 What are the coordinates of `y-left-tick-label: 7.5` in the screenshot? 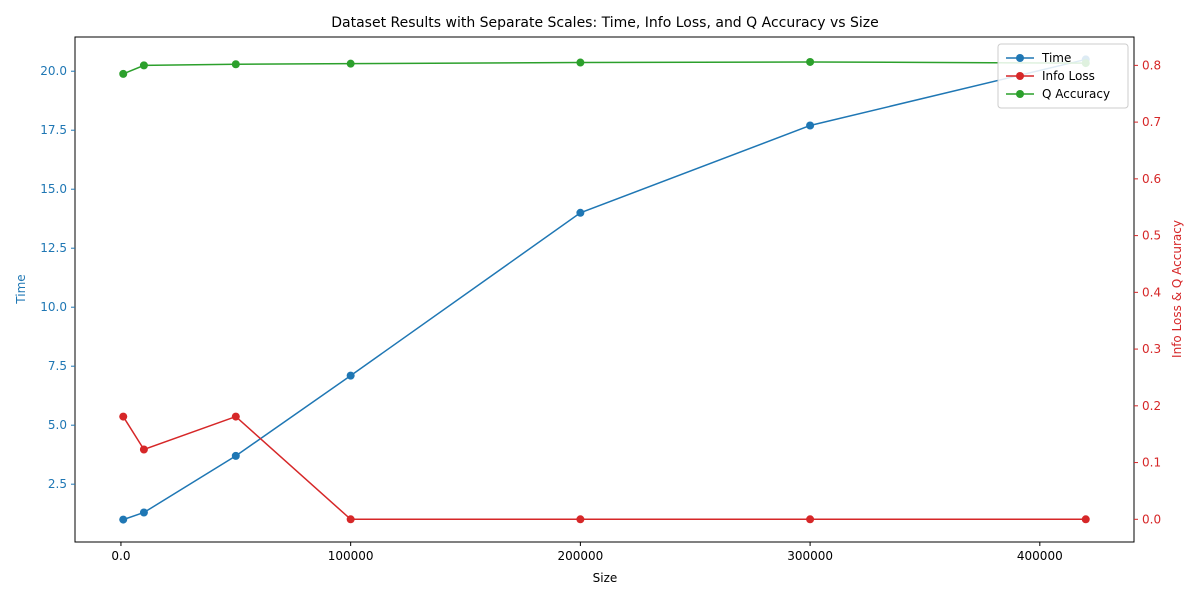 It's located at (57, 366).